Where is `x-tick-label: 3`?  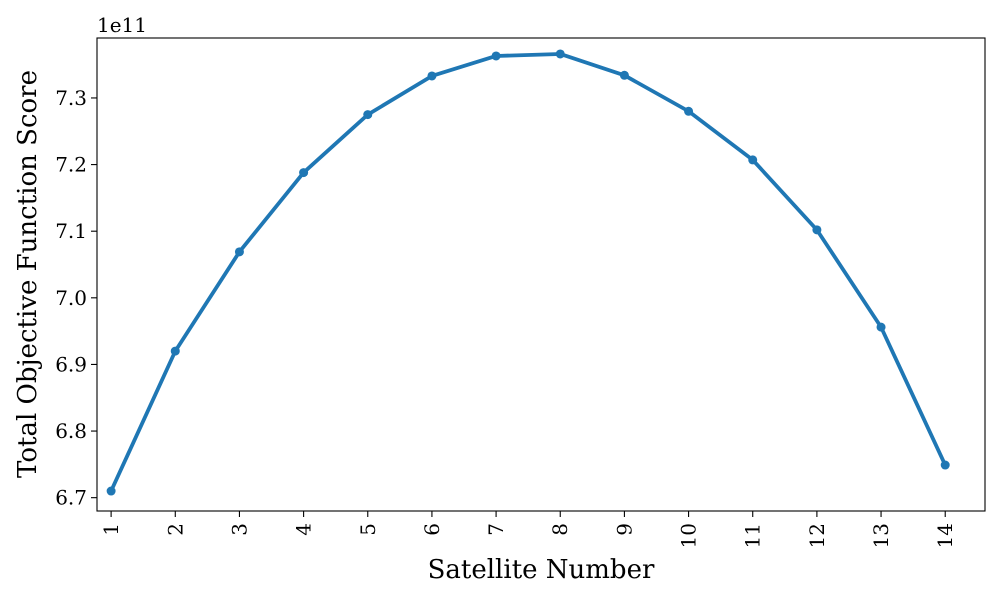
x-tick-label: 3 is located at coordinates (239, 529).